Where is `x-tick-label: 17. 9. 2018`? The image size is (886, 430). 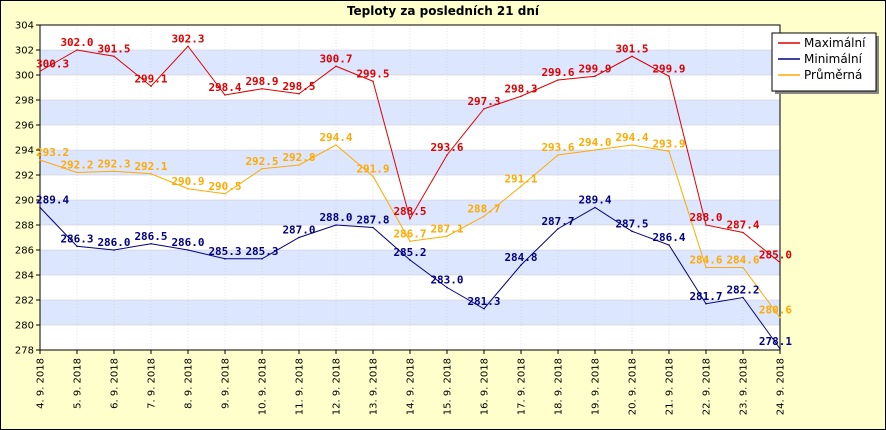 x-tick-label: 17. 9. 2018 is located at coordinates (522, 386).